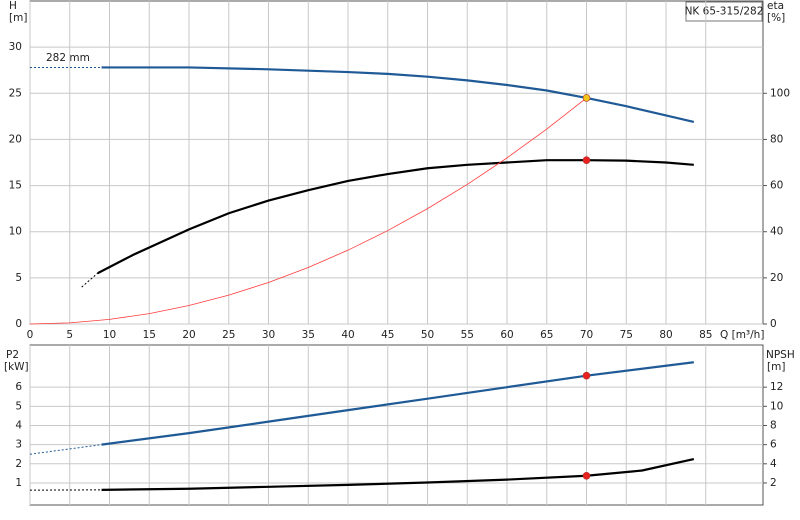  I want to click on y-axis-unit: [kW], so click(16, 367).